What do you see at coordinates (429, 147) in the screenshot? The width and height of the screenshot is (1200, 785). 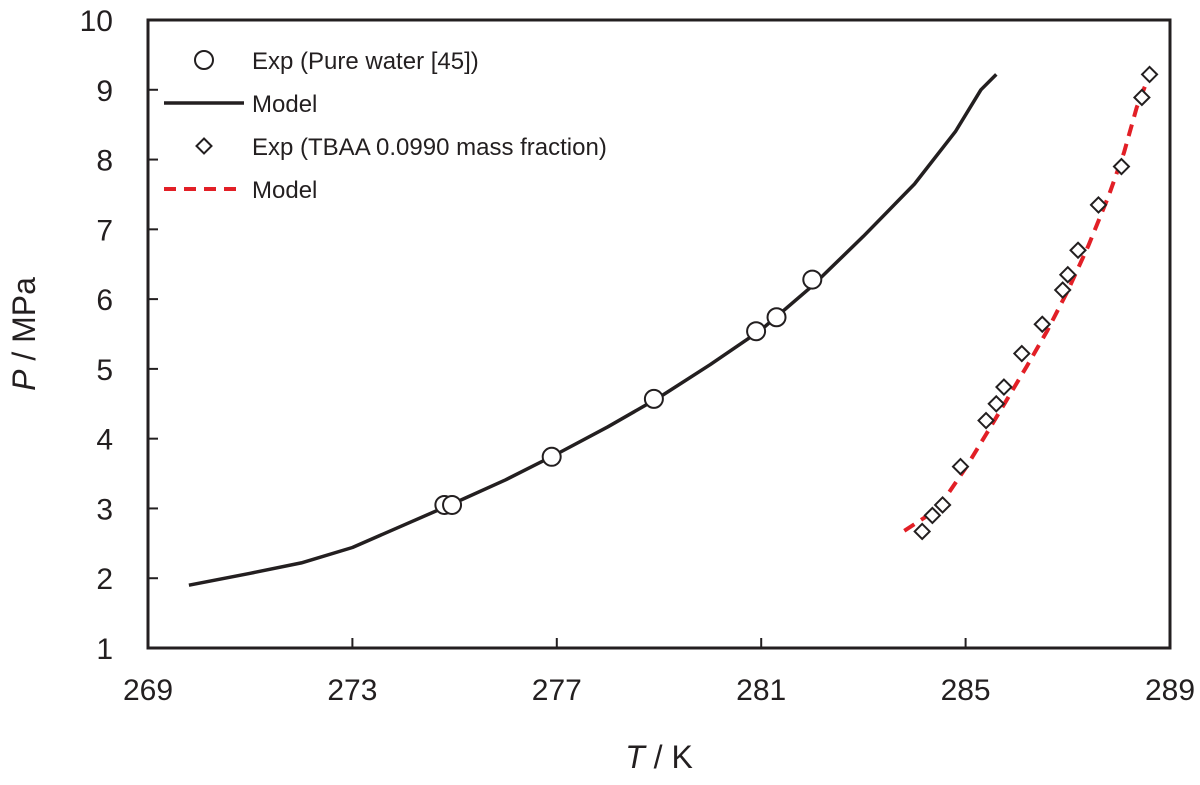 I see `legend-label: Exp (TBAA 0.0990 mass fraction)` at bounding box center [429, 147].